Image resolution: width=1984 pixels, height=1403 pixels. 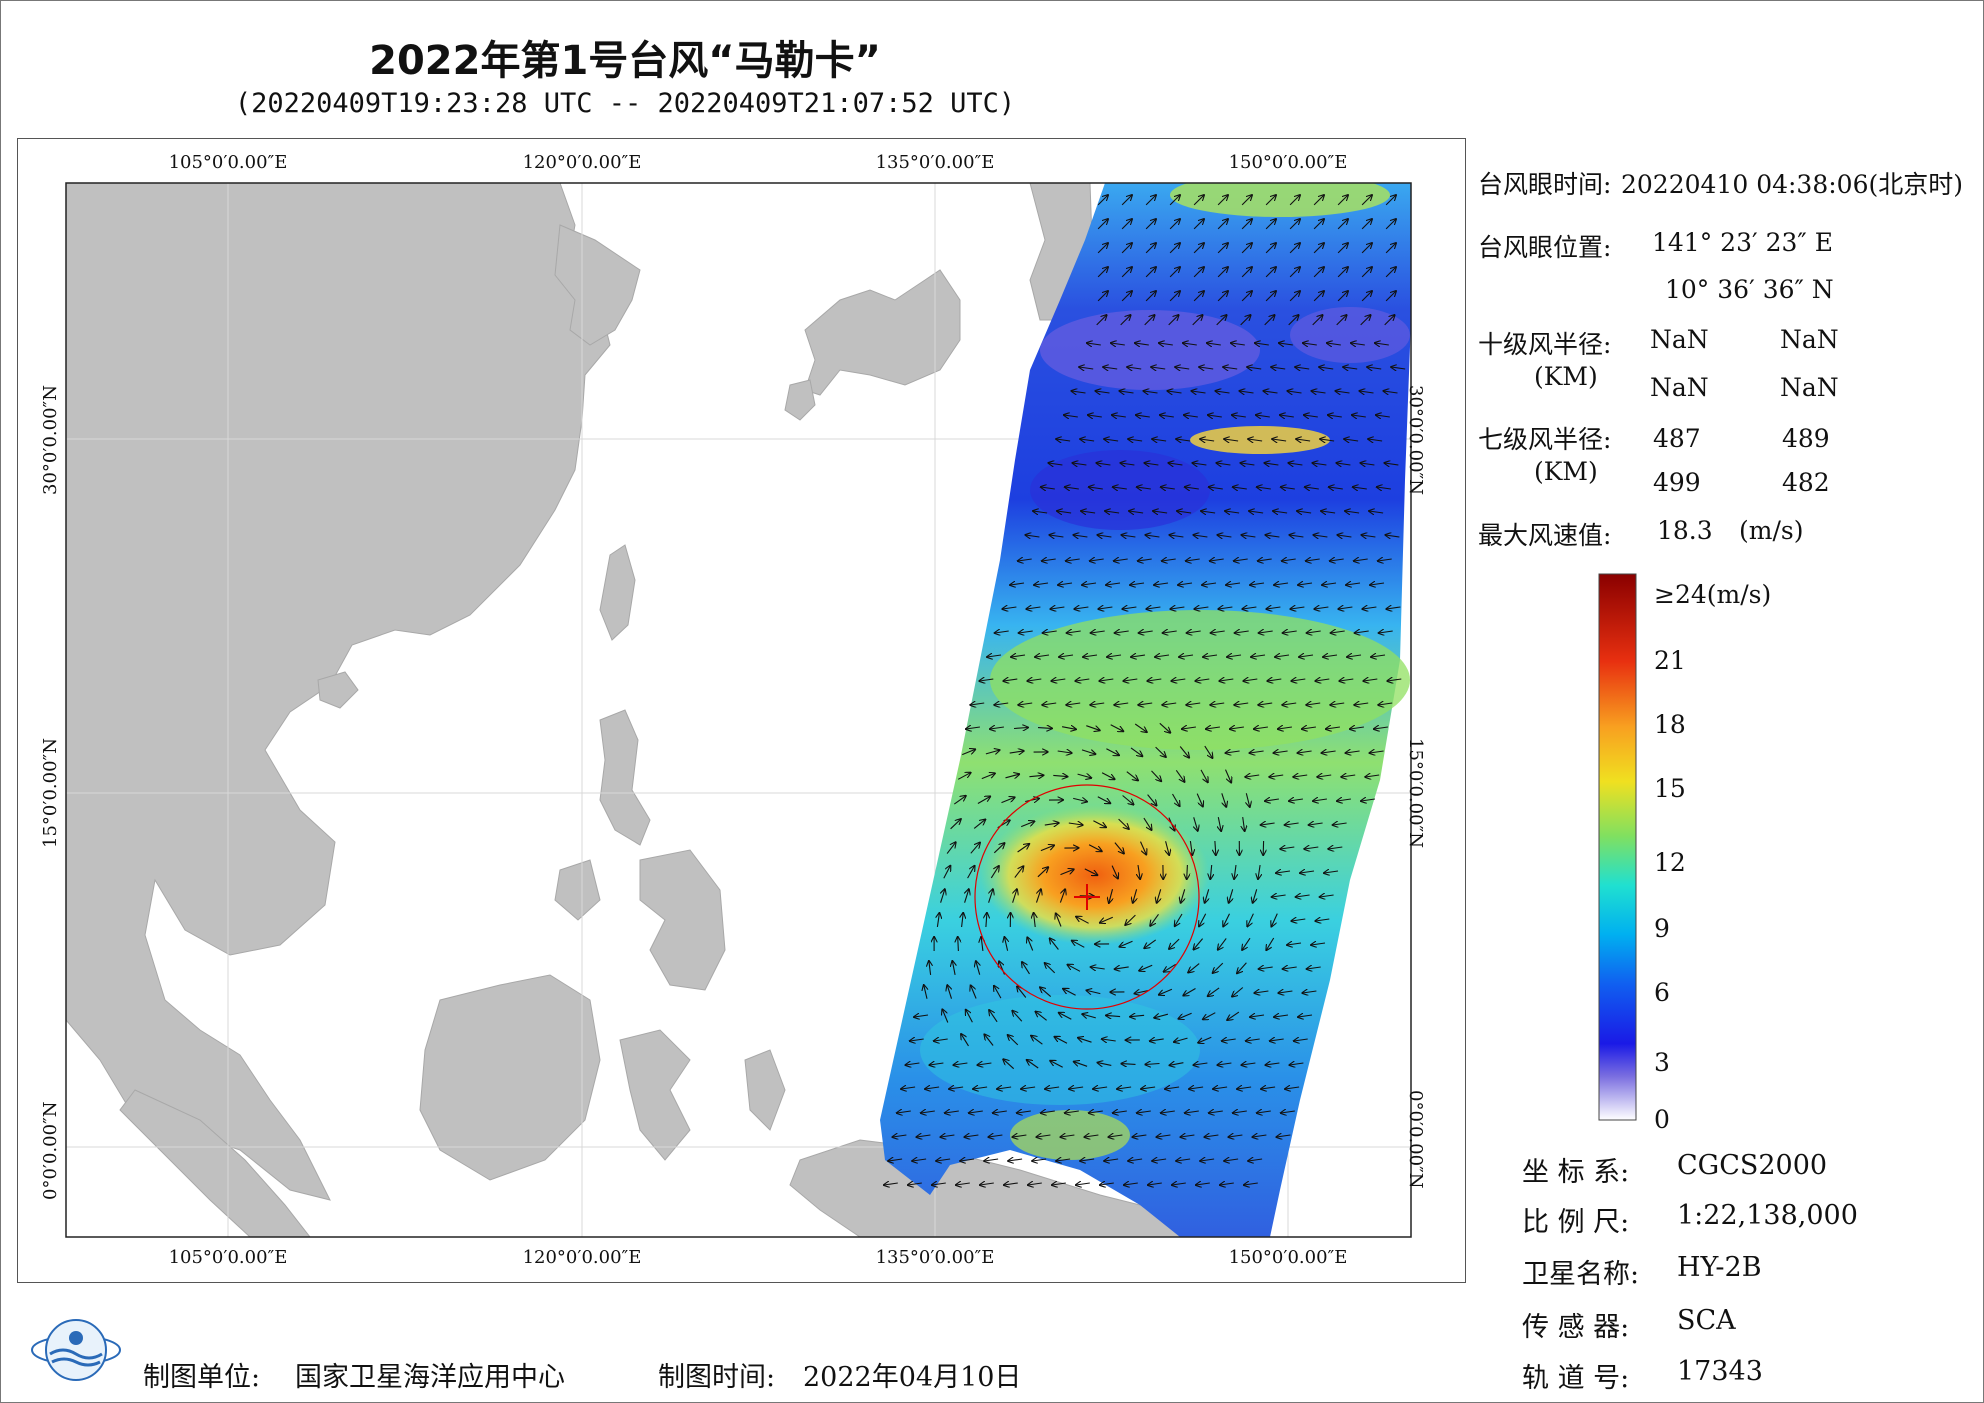 What do you see at coordinates (1629, 1324) in the screenshot?
I see `sensor-row: 传 感 器: SCA` at bounding box center [1629, 1324].